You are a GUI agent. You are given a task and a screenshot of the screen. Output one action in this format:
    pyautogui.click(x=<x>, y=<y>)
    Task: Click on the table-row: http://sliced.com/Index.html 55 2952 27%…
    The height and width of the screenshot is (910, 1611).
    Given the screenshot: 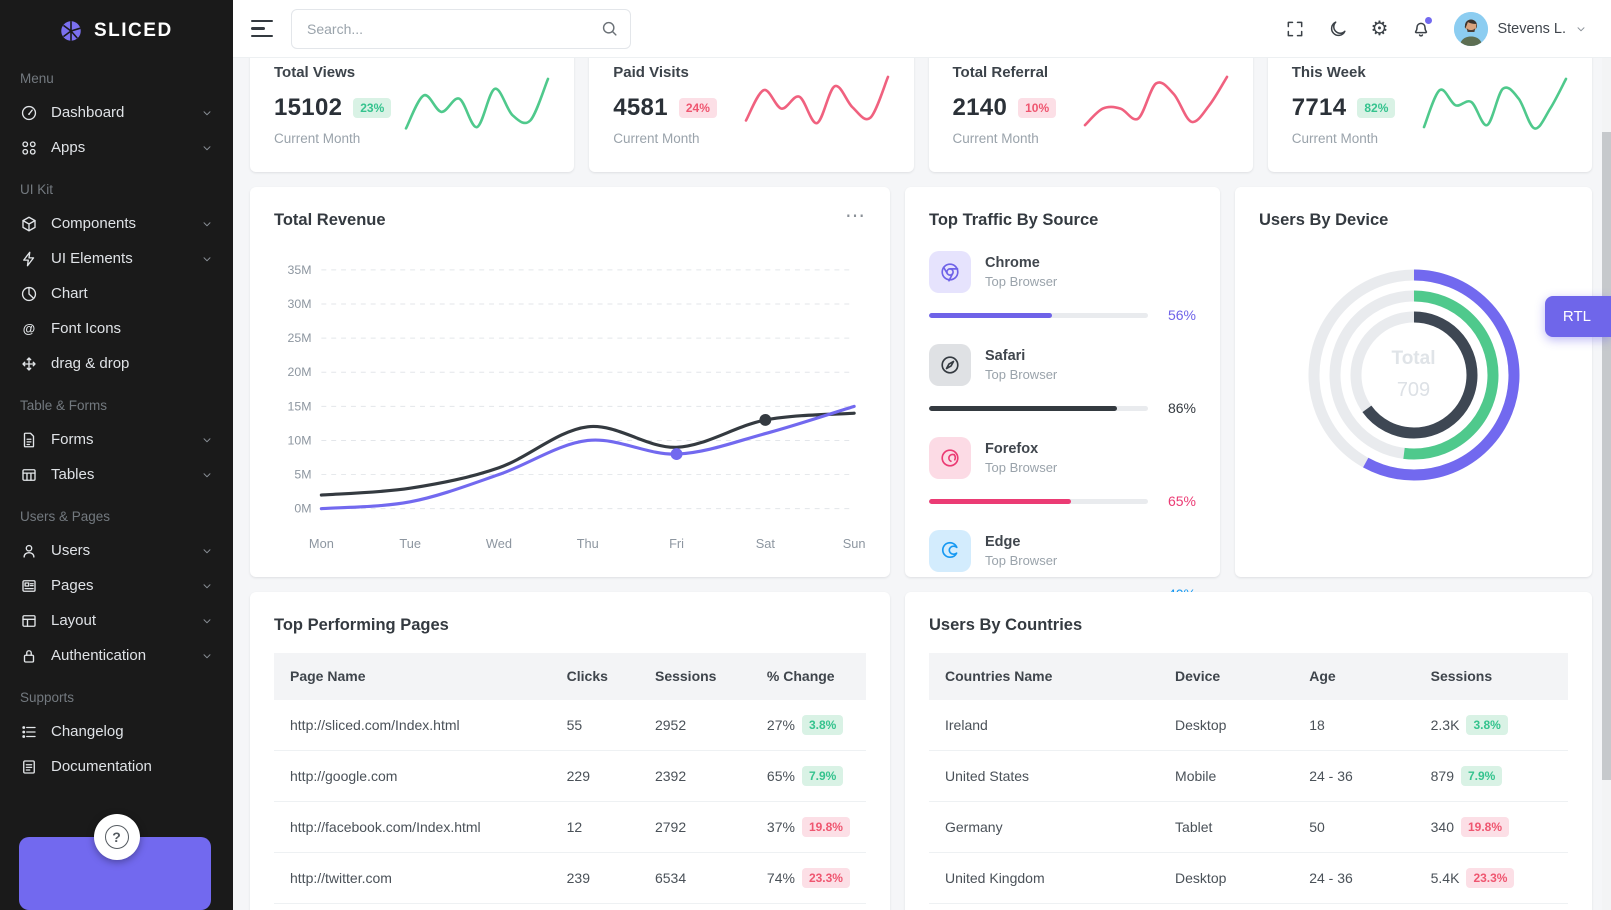 What is the action you would take?
    pyautogui.click(x=570, y=725)
    